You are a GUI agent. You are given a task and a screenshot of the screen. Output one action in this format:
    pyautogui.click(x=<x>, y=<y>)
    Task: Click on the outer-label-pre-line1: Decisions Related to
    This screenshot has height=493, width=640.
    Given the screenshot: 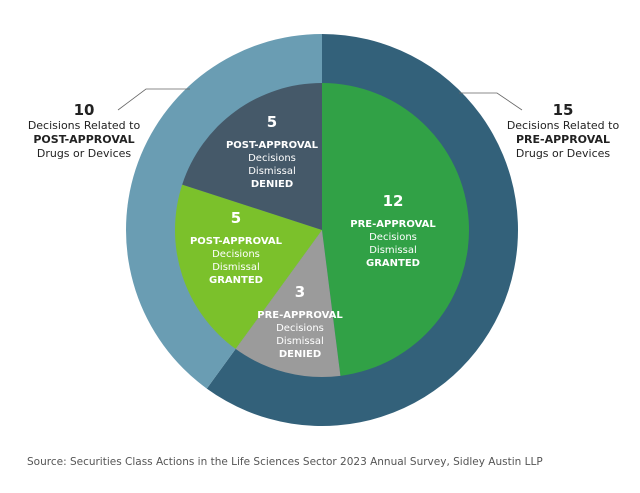 What is the action you would take?
    pyautogui.click(x=563, y=125)
    